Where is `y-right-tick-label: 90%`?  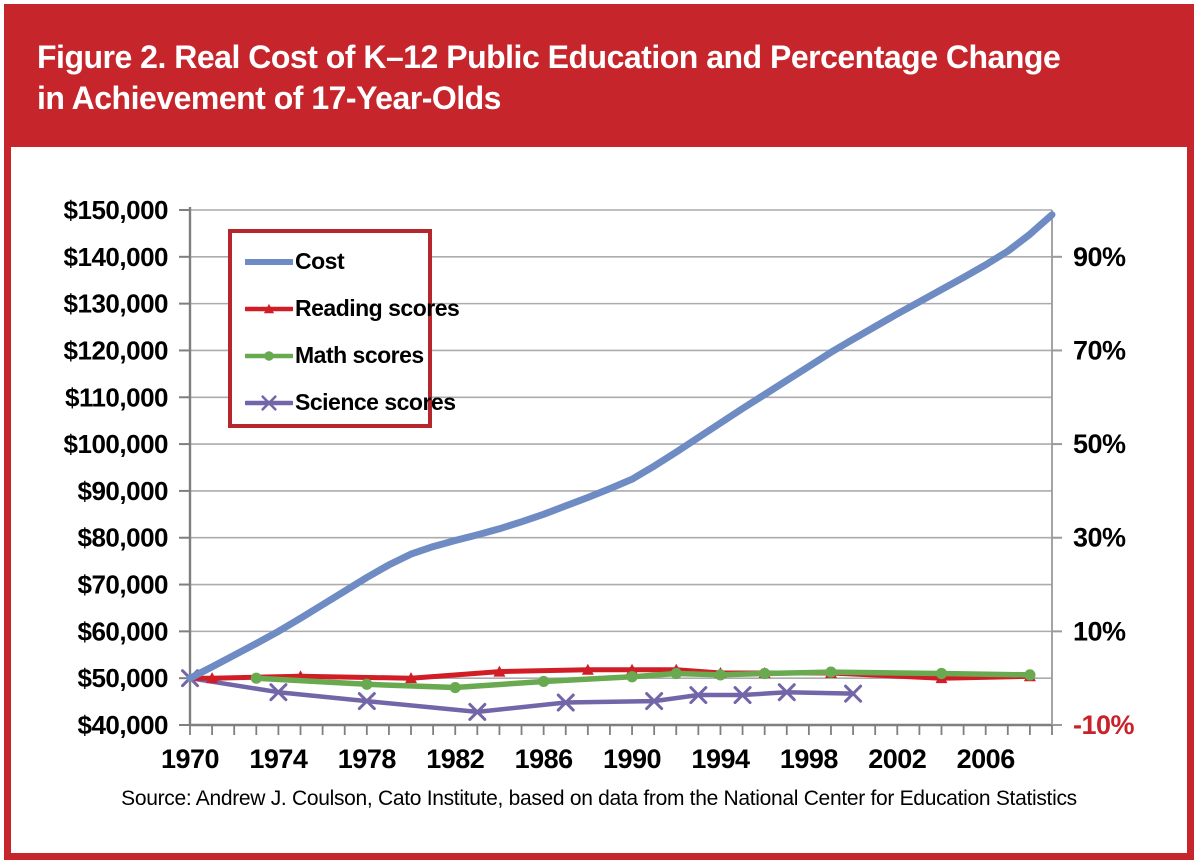
y-right-tick-label: 90% is located at coordinates (1099, 257).